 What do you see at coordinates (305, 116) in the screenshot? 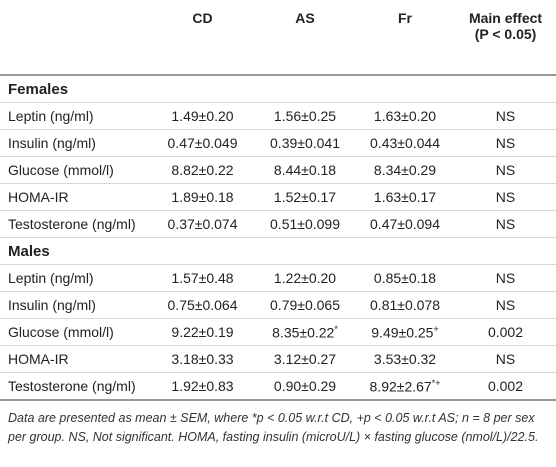
I see `cell: 1.56±0.25` at bounding box center [305, 116].